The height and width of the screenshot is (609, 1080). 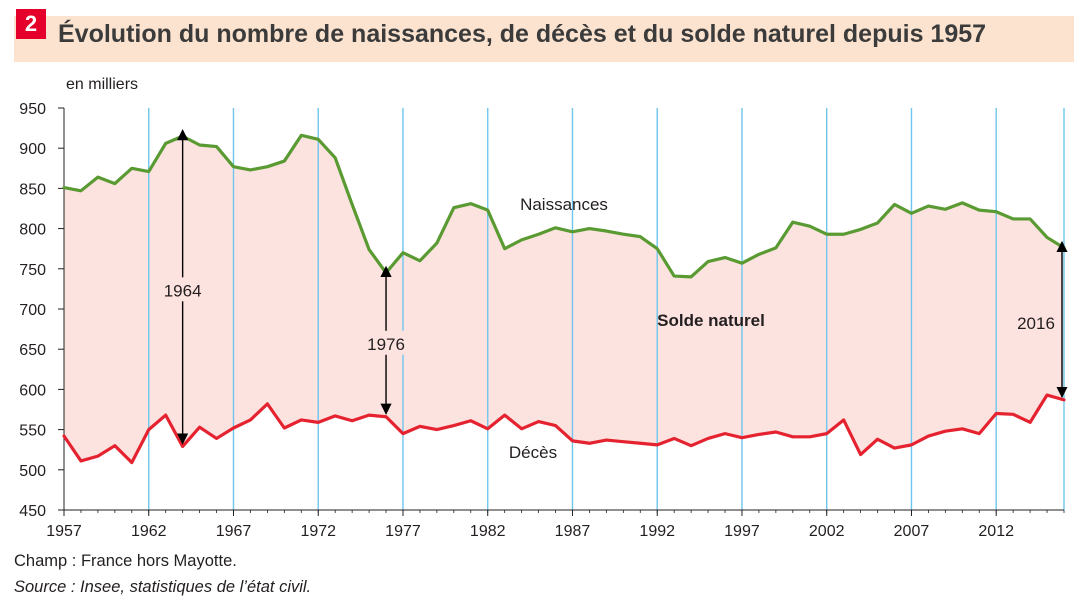 I want to click on y-tick-label: 450, so click(x=32, y=511).